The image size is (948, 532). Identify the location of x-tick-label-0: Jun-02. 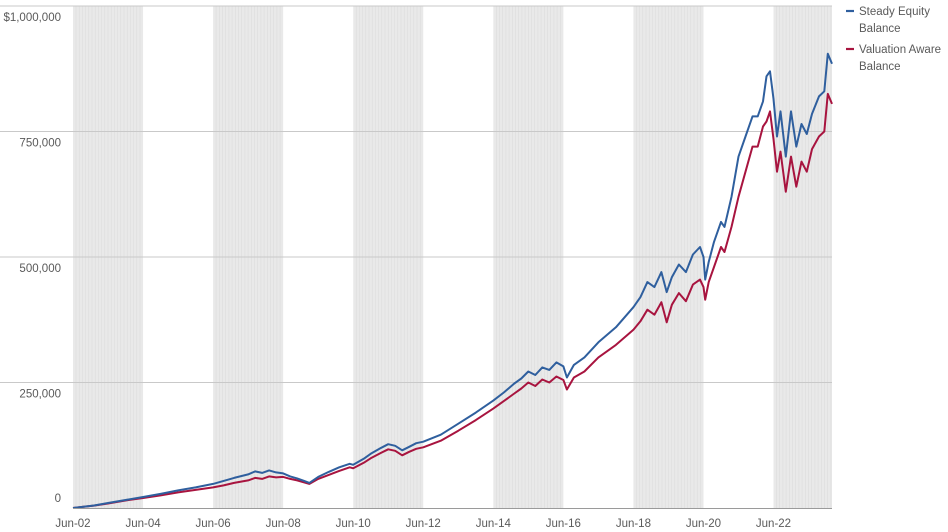
(72, 524).